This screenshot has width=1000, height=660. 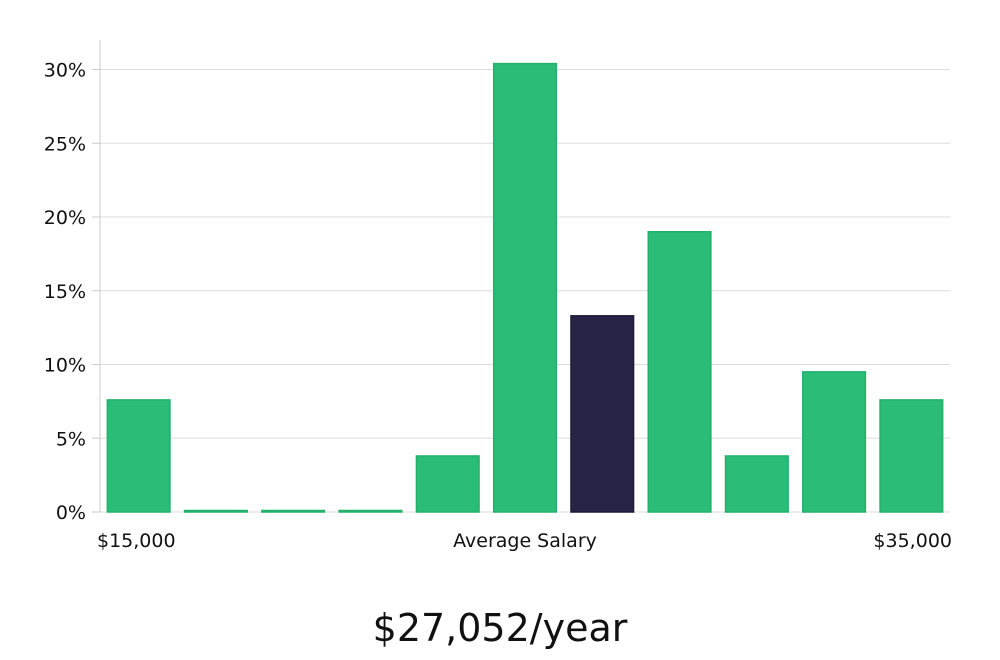 I want to click on x-label-average: Average Salary, so click(x=525, y=541).